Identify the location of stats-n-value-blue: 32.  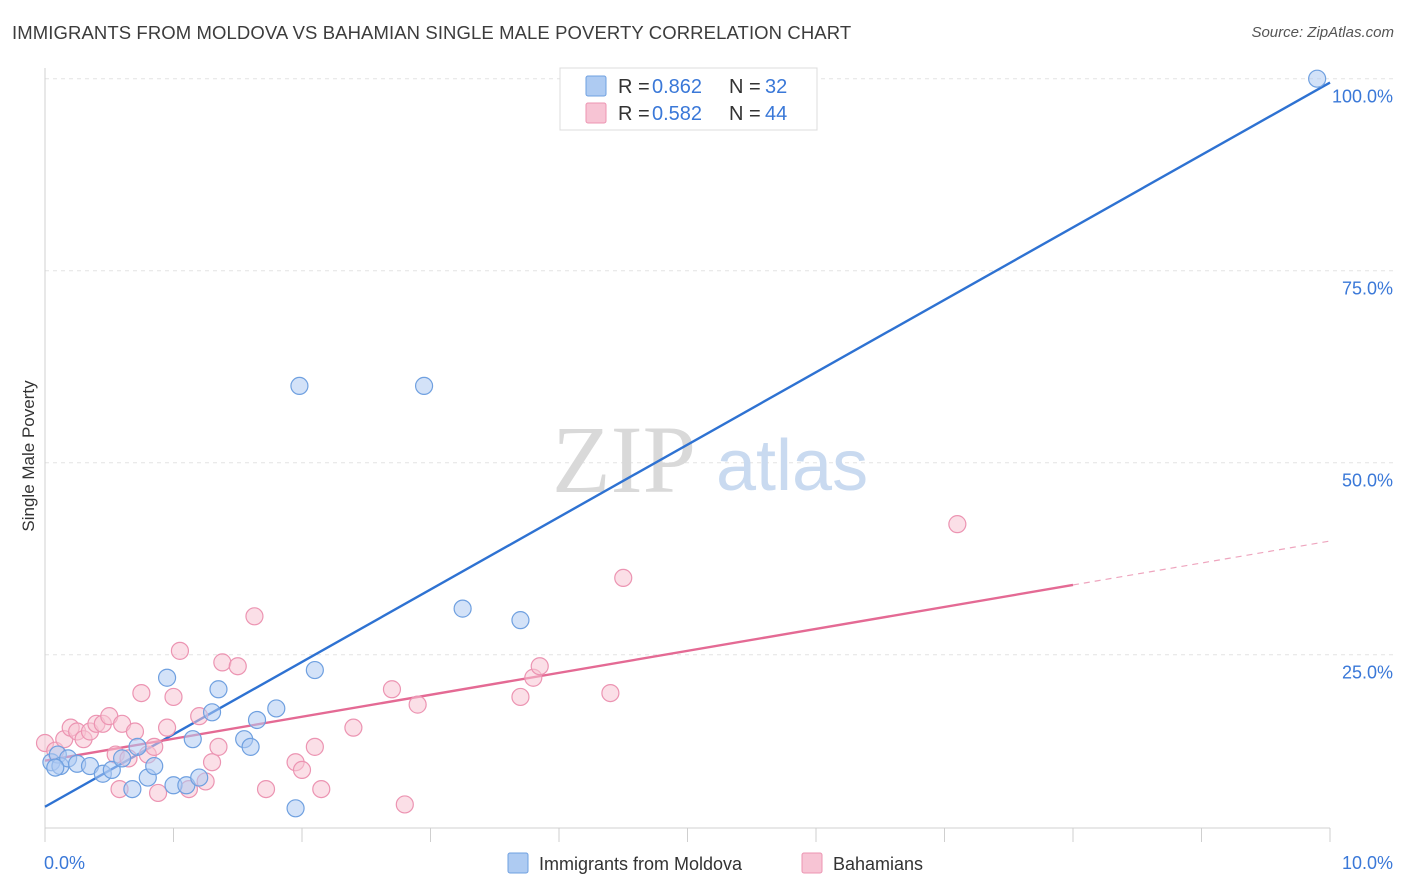
(776, 87).